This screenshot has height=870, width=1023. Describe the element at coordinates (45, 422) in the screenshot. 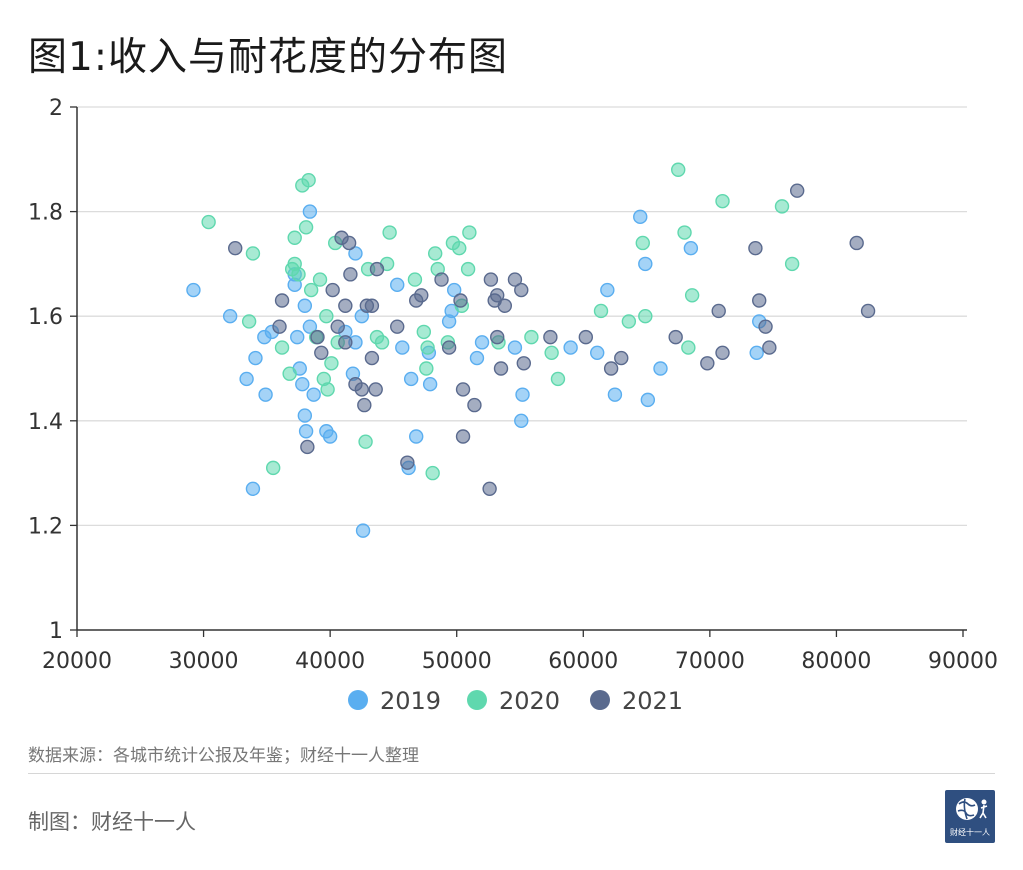

I see `y-tick-label: 1.4` at that location.